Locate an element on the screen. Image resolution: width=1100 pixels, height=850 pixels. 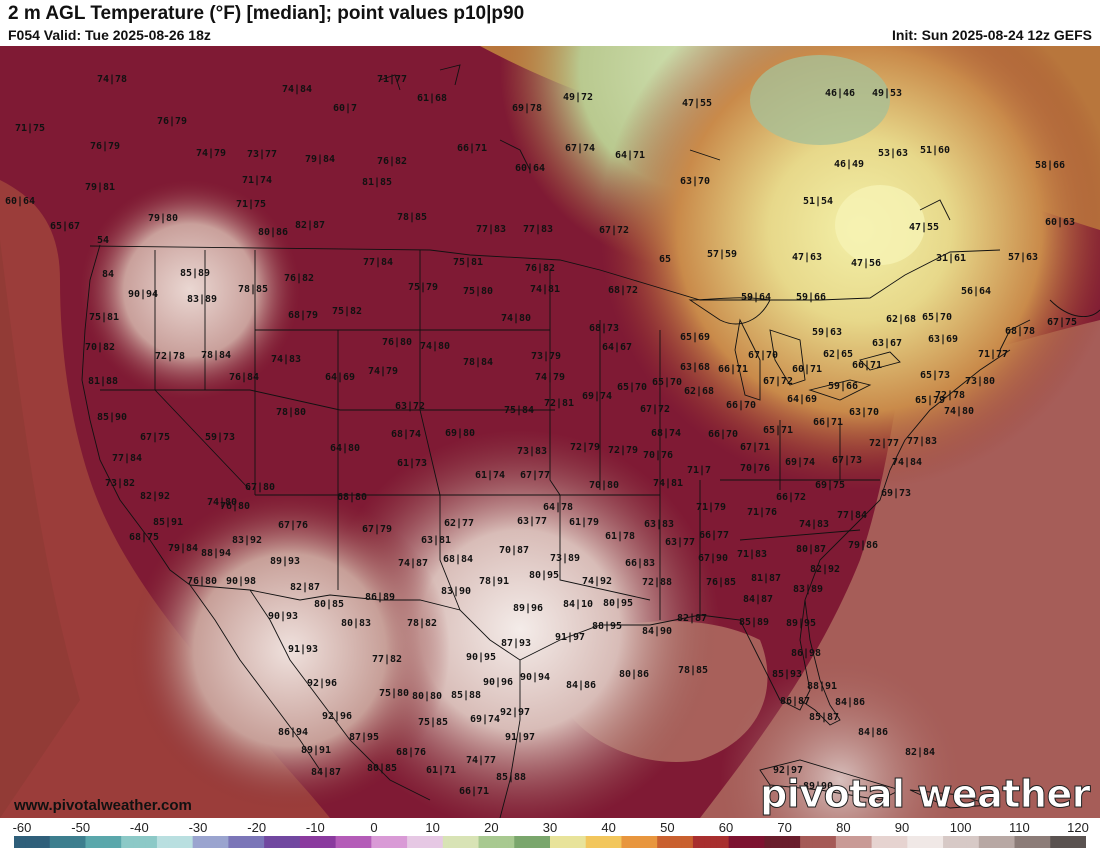
point-value-label: 71|79 is located at coordinates (711, 507).